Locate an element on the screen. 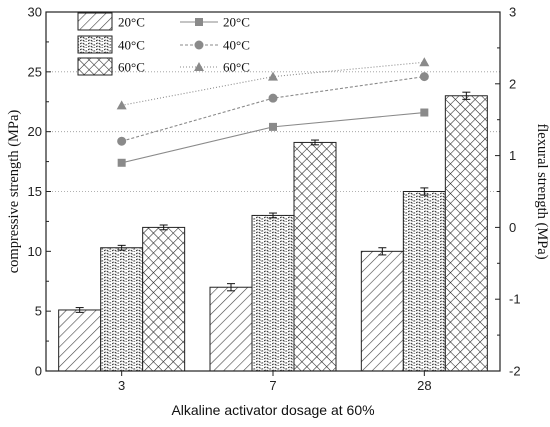  right-tick-label: -1 is located at coordinates (515, 299).